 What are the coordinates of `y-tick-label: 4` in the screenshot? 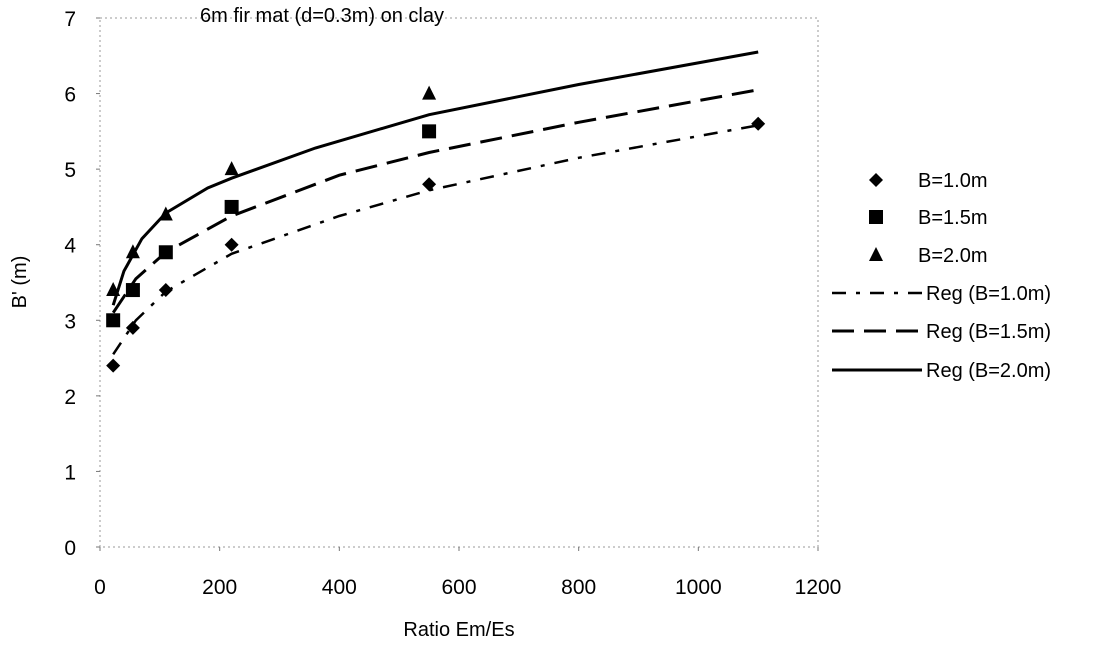 It's located at (70, 246).